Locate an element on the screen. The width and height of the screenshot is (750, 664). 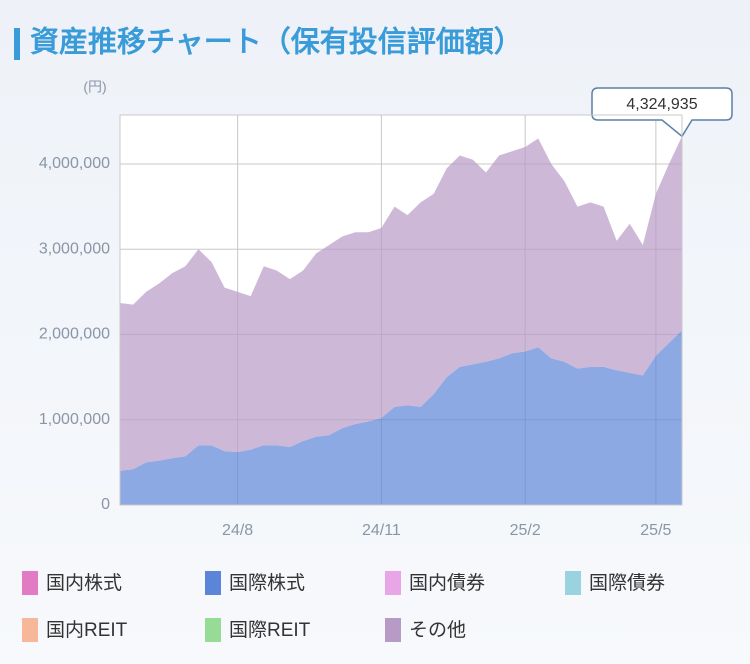
x-tick-label: 25/2 is located at coordinates (525, 530).